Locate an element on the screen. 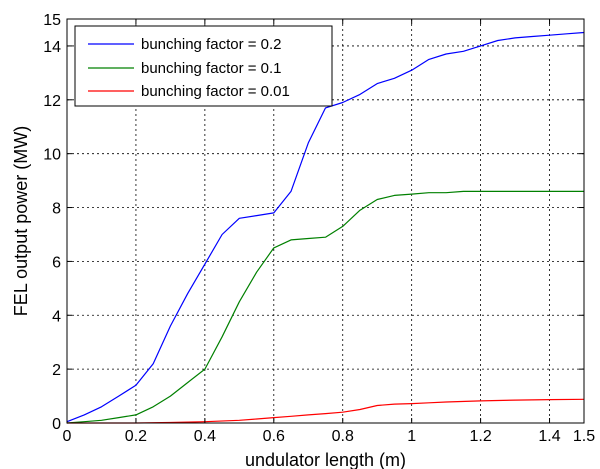 Image resolution: width=600 pixels, height=469 pixels. legend-label-0: bunching factor = 0.2 is located at coordinates (211, 44).